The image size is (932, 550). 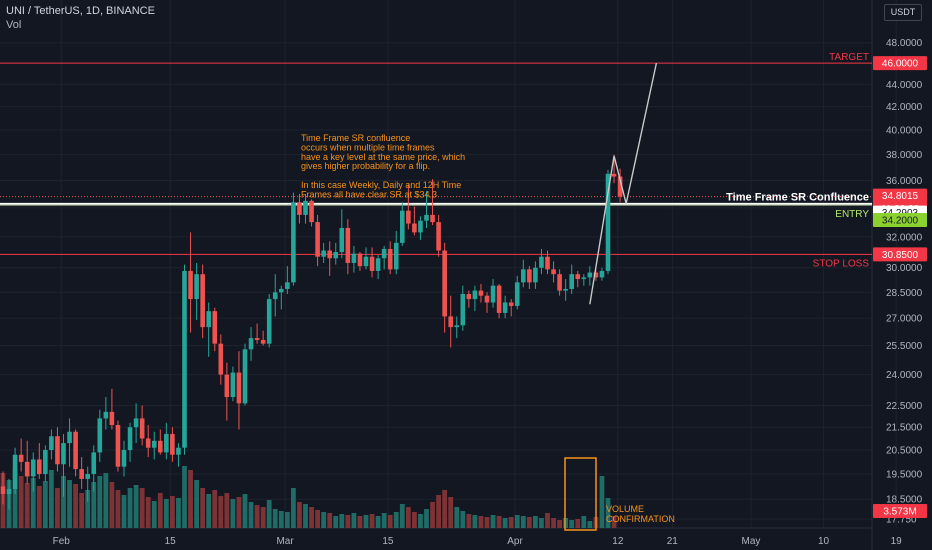 I want to click on sr-note-line: Time Frame SR confluence, so click(x=355, y=138).